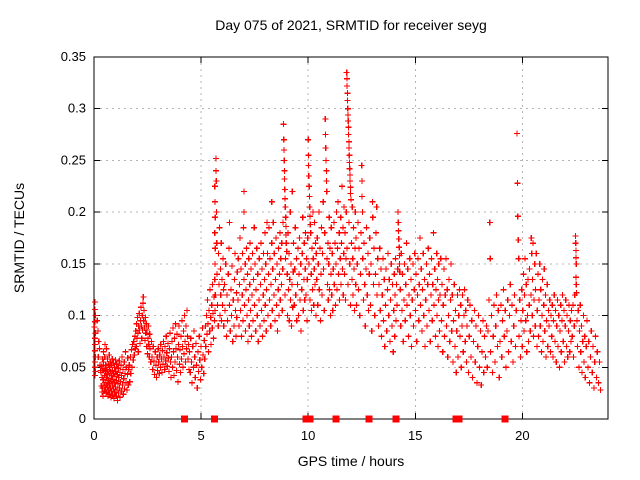  Describe the element at coordinates (93, 435) in the screenshot. I see `x-tick-label: 0` at that location.